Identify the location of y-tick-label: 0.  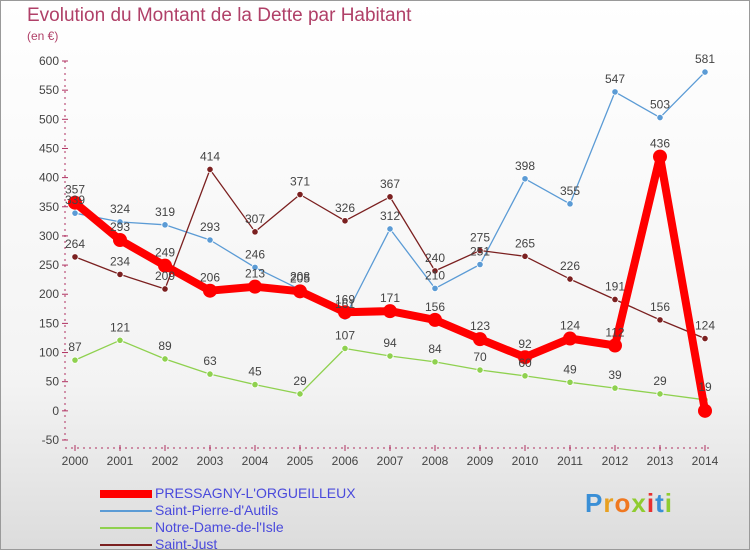
(55, 411).